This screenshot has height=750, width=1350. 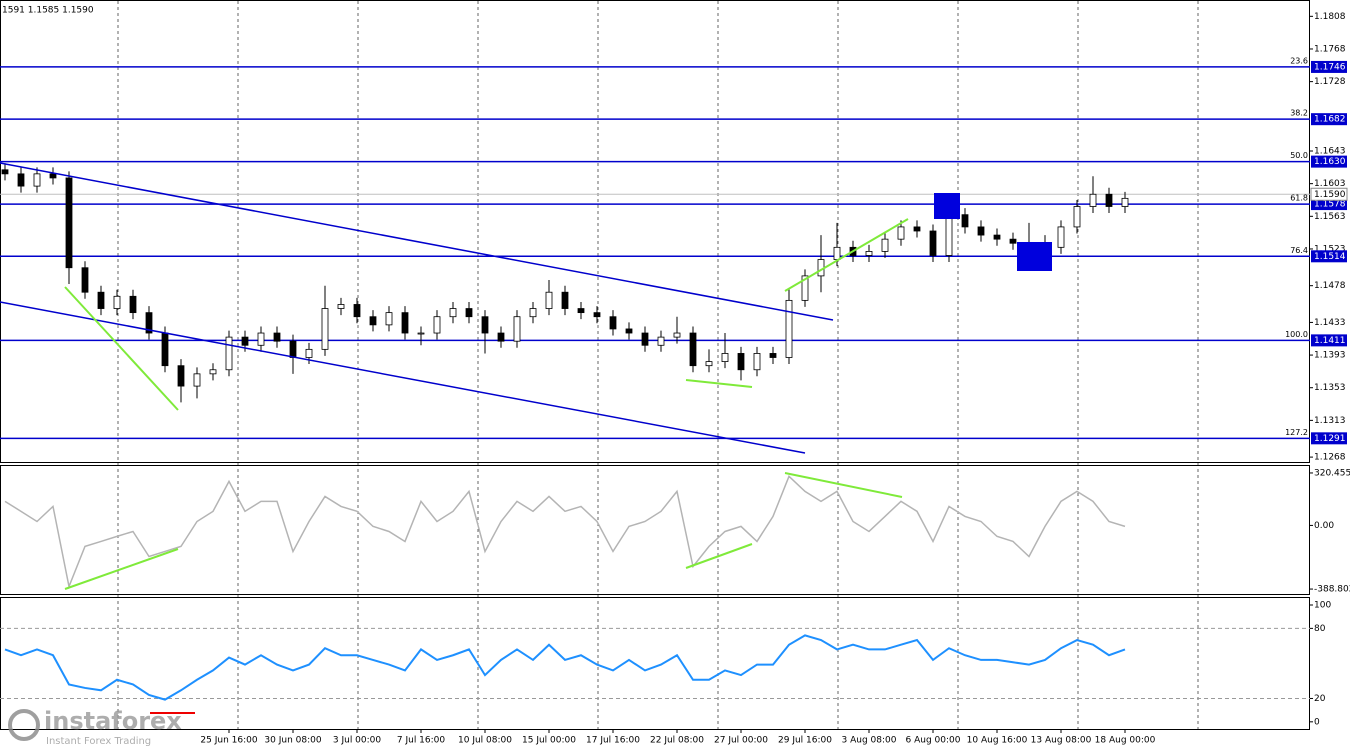 I want to click on level-name: 38.2, so click(x=1299, y=113).